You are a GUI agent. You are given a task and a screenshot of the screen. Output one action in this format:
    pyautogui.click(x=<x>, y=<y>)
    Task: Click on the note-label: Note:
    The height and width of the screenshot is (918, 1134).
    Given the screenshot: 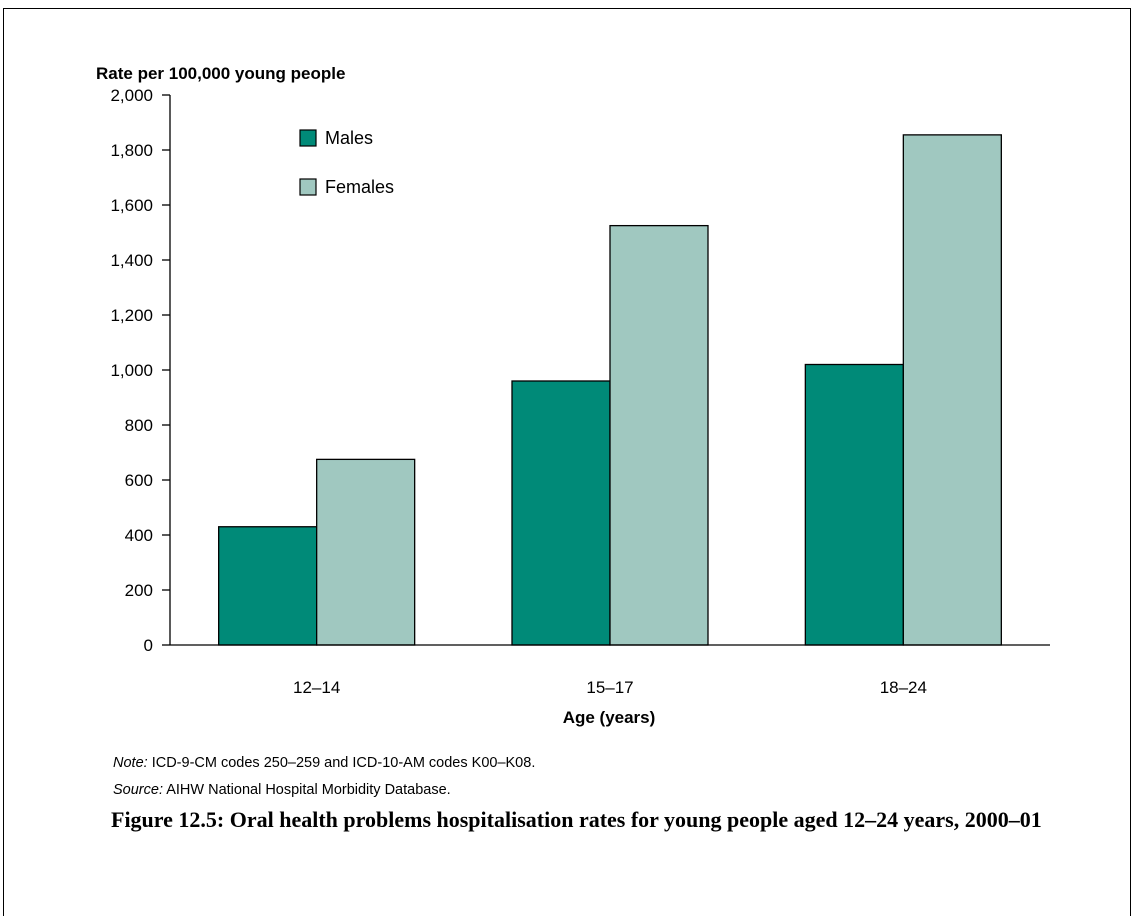 What is the action you would take?
    pyautogui.click(x=130, y=763)
    